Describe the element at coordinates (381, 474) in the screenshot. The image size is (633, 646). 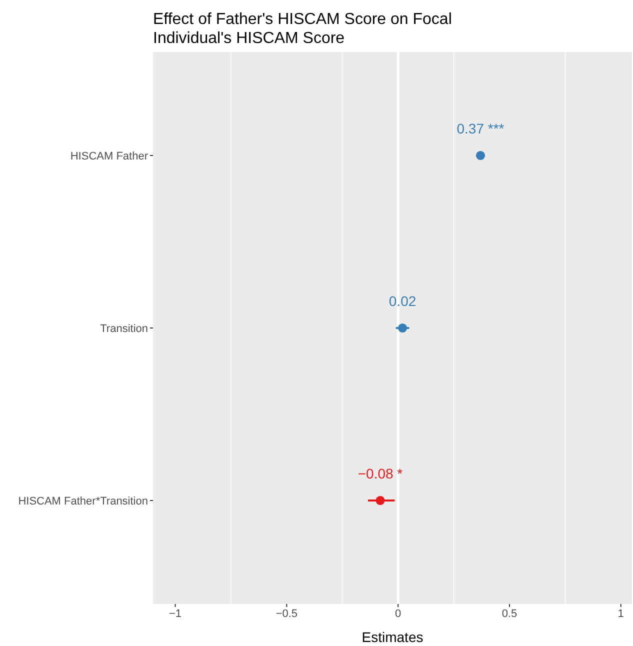
I see `data-label: −0.08 *` at that location.